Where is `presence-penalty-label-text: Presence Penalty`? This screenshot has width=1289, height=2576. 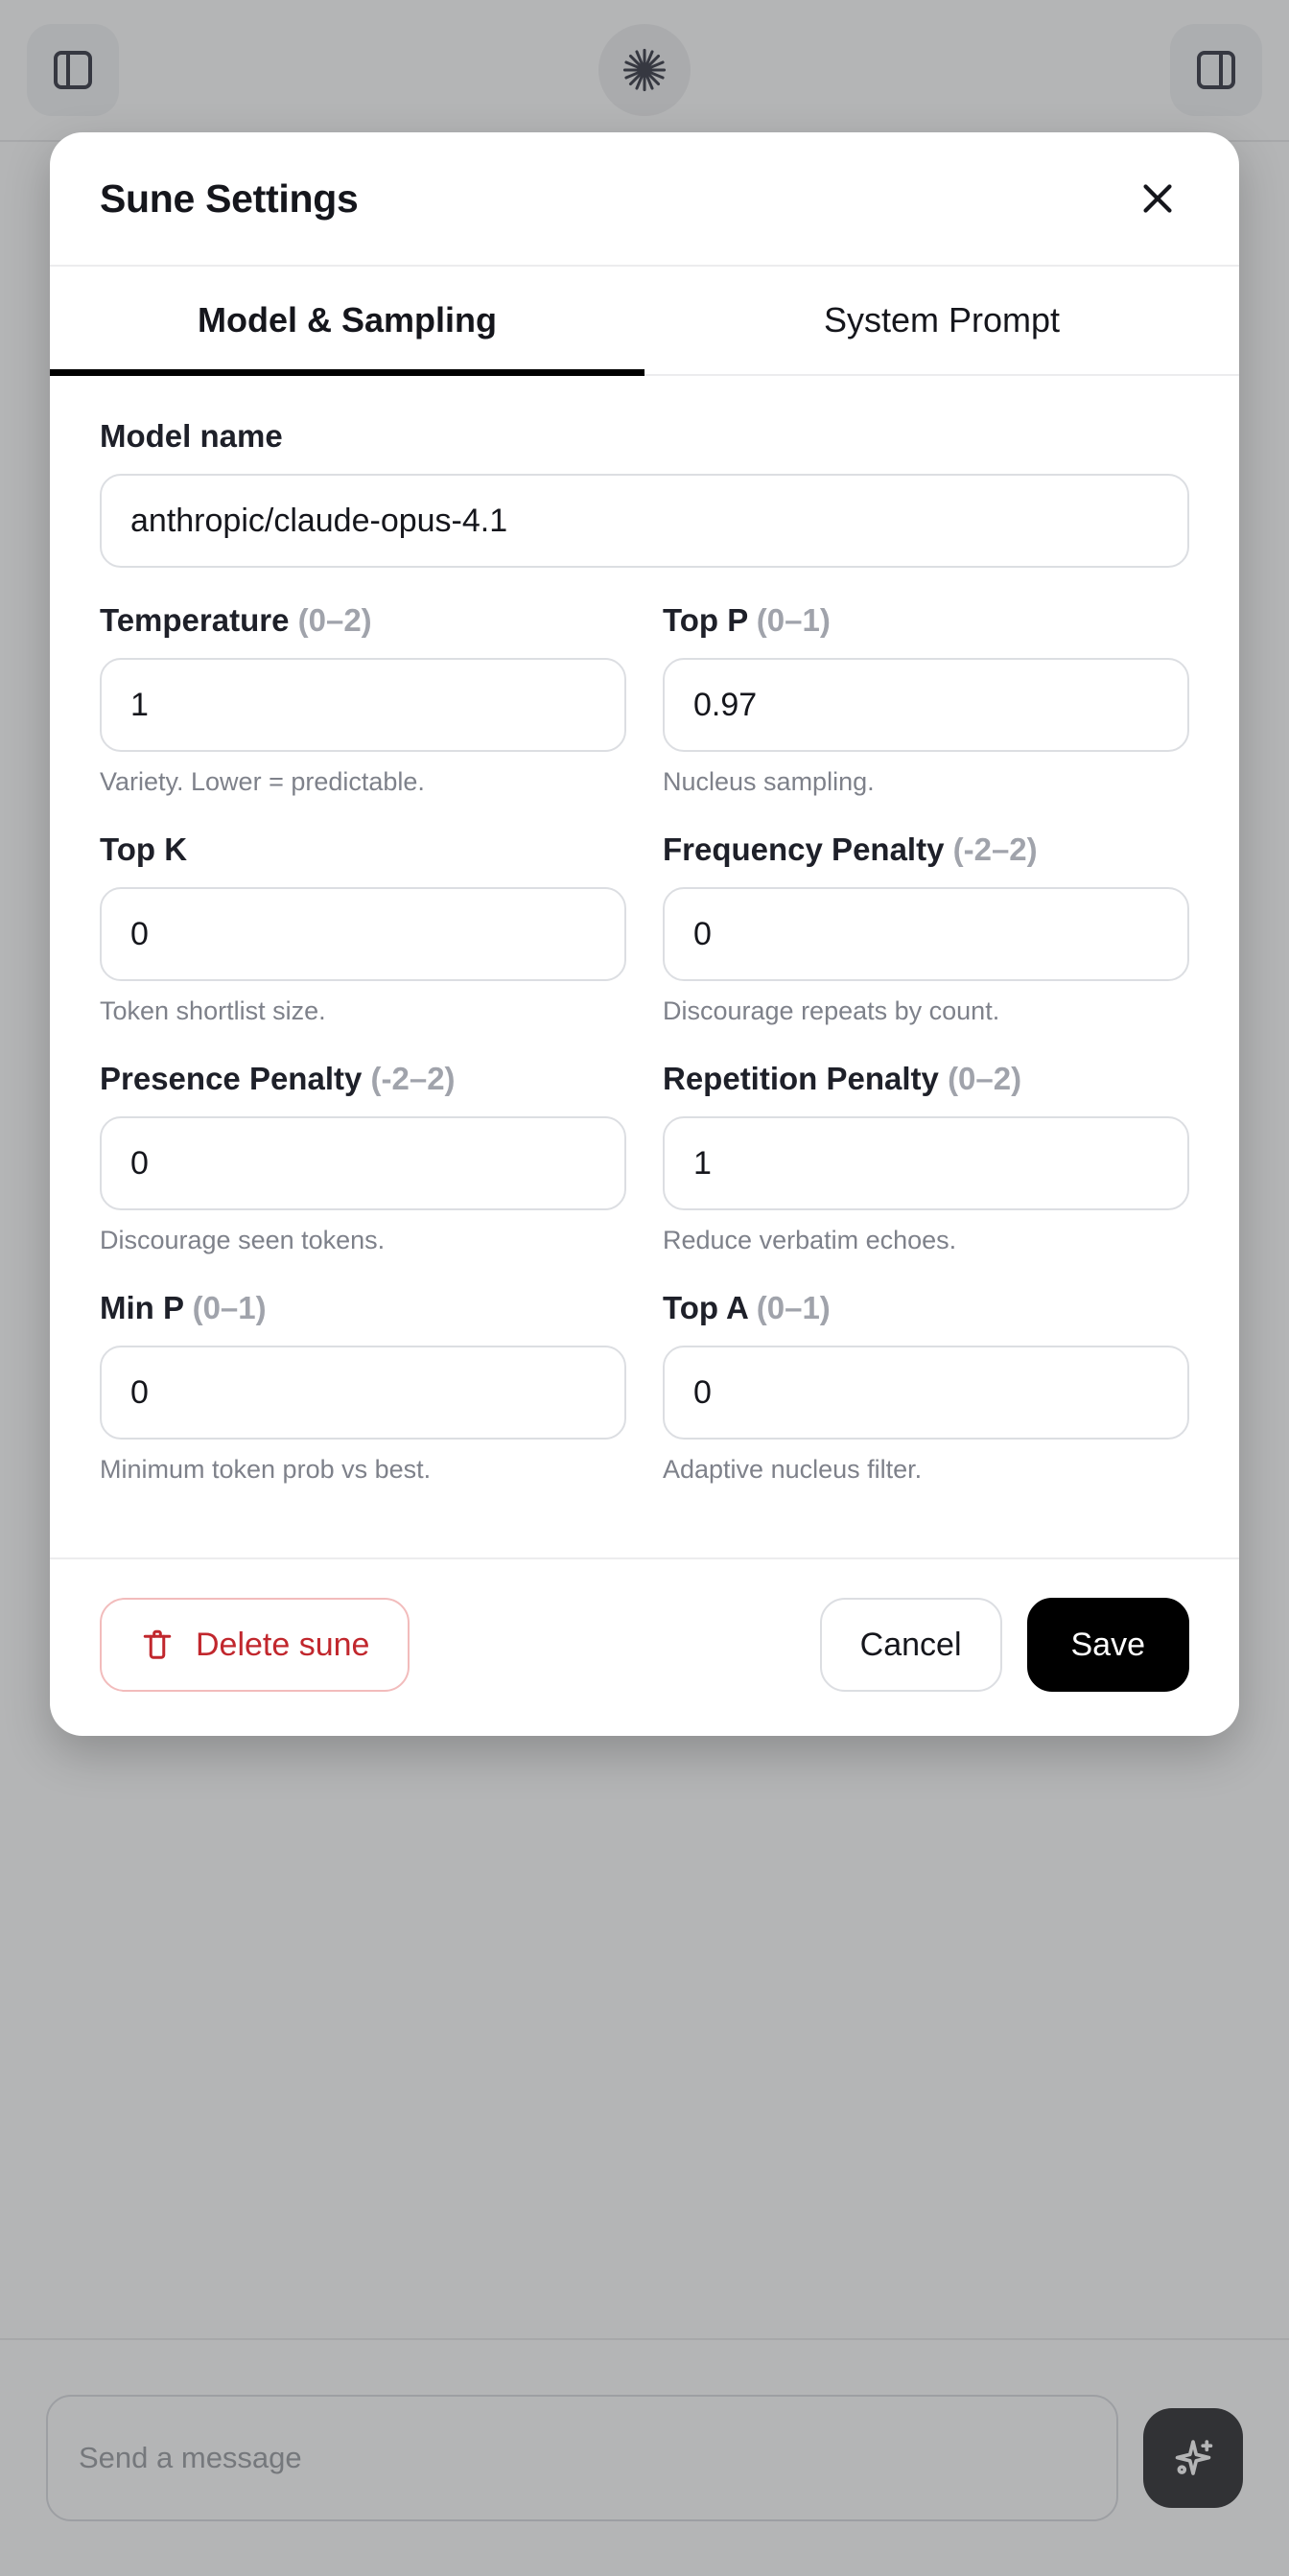
presence-penalty-label-text: Presence Penalty is located at coordinates (231, 1078).